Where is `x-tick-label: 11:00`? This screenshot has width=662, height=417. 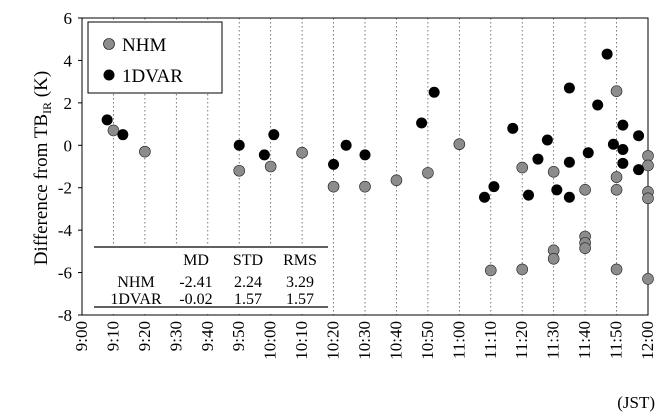 x-tick-label: 11:00 is located at coordinates (458, 340).